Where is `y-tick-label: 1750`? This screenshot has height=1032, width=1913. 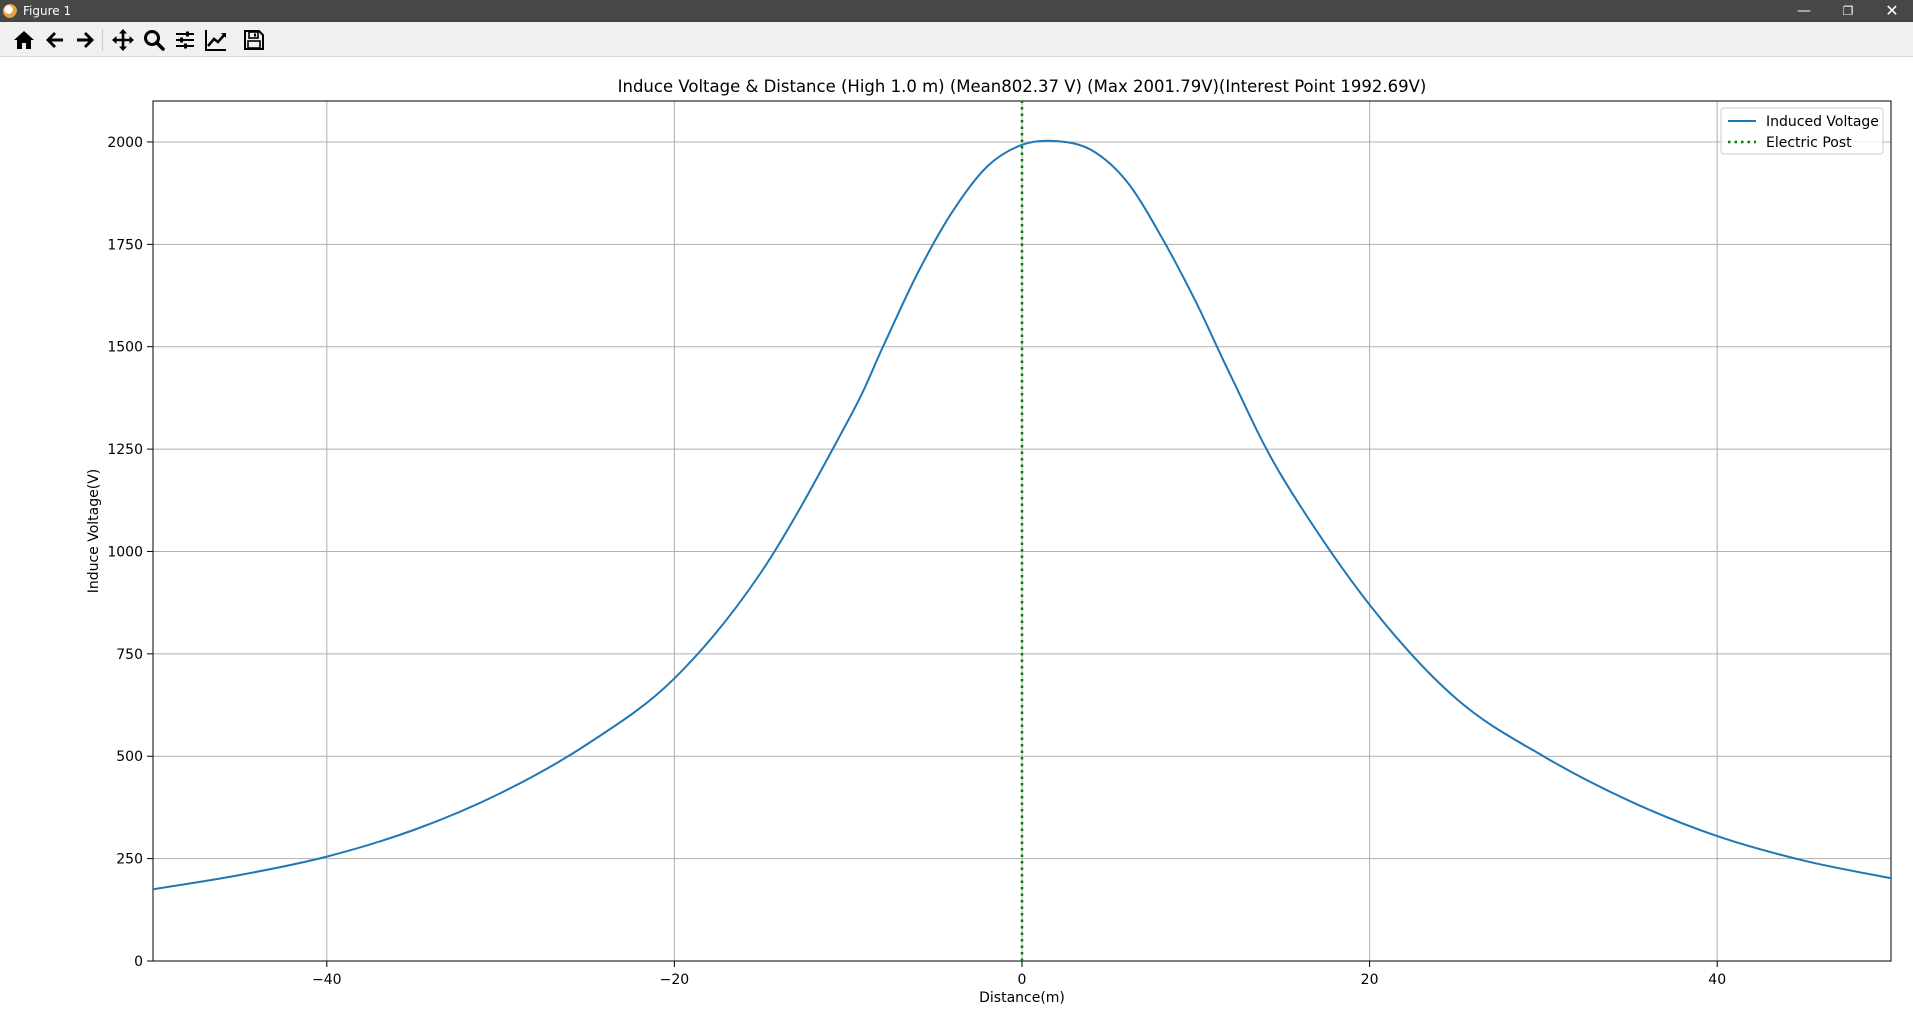
y-tick-label: 1750 is located at coordinates (125, 245).